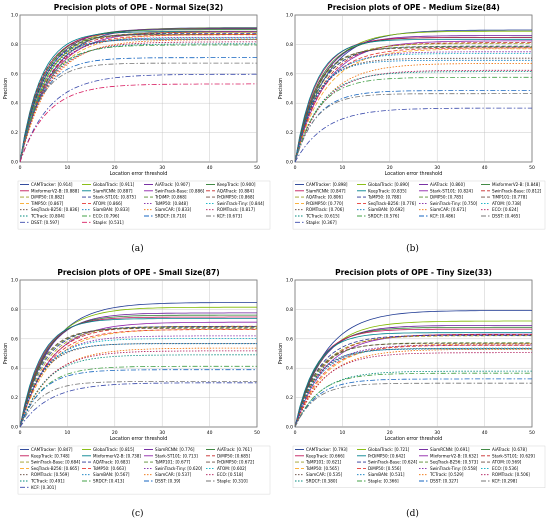  Describe the element at coordinates (389, 449) in the screenshot. I see `legend-entry: GlobalTrack: [0.721]` at that location.